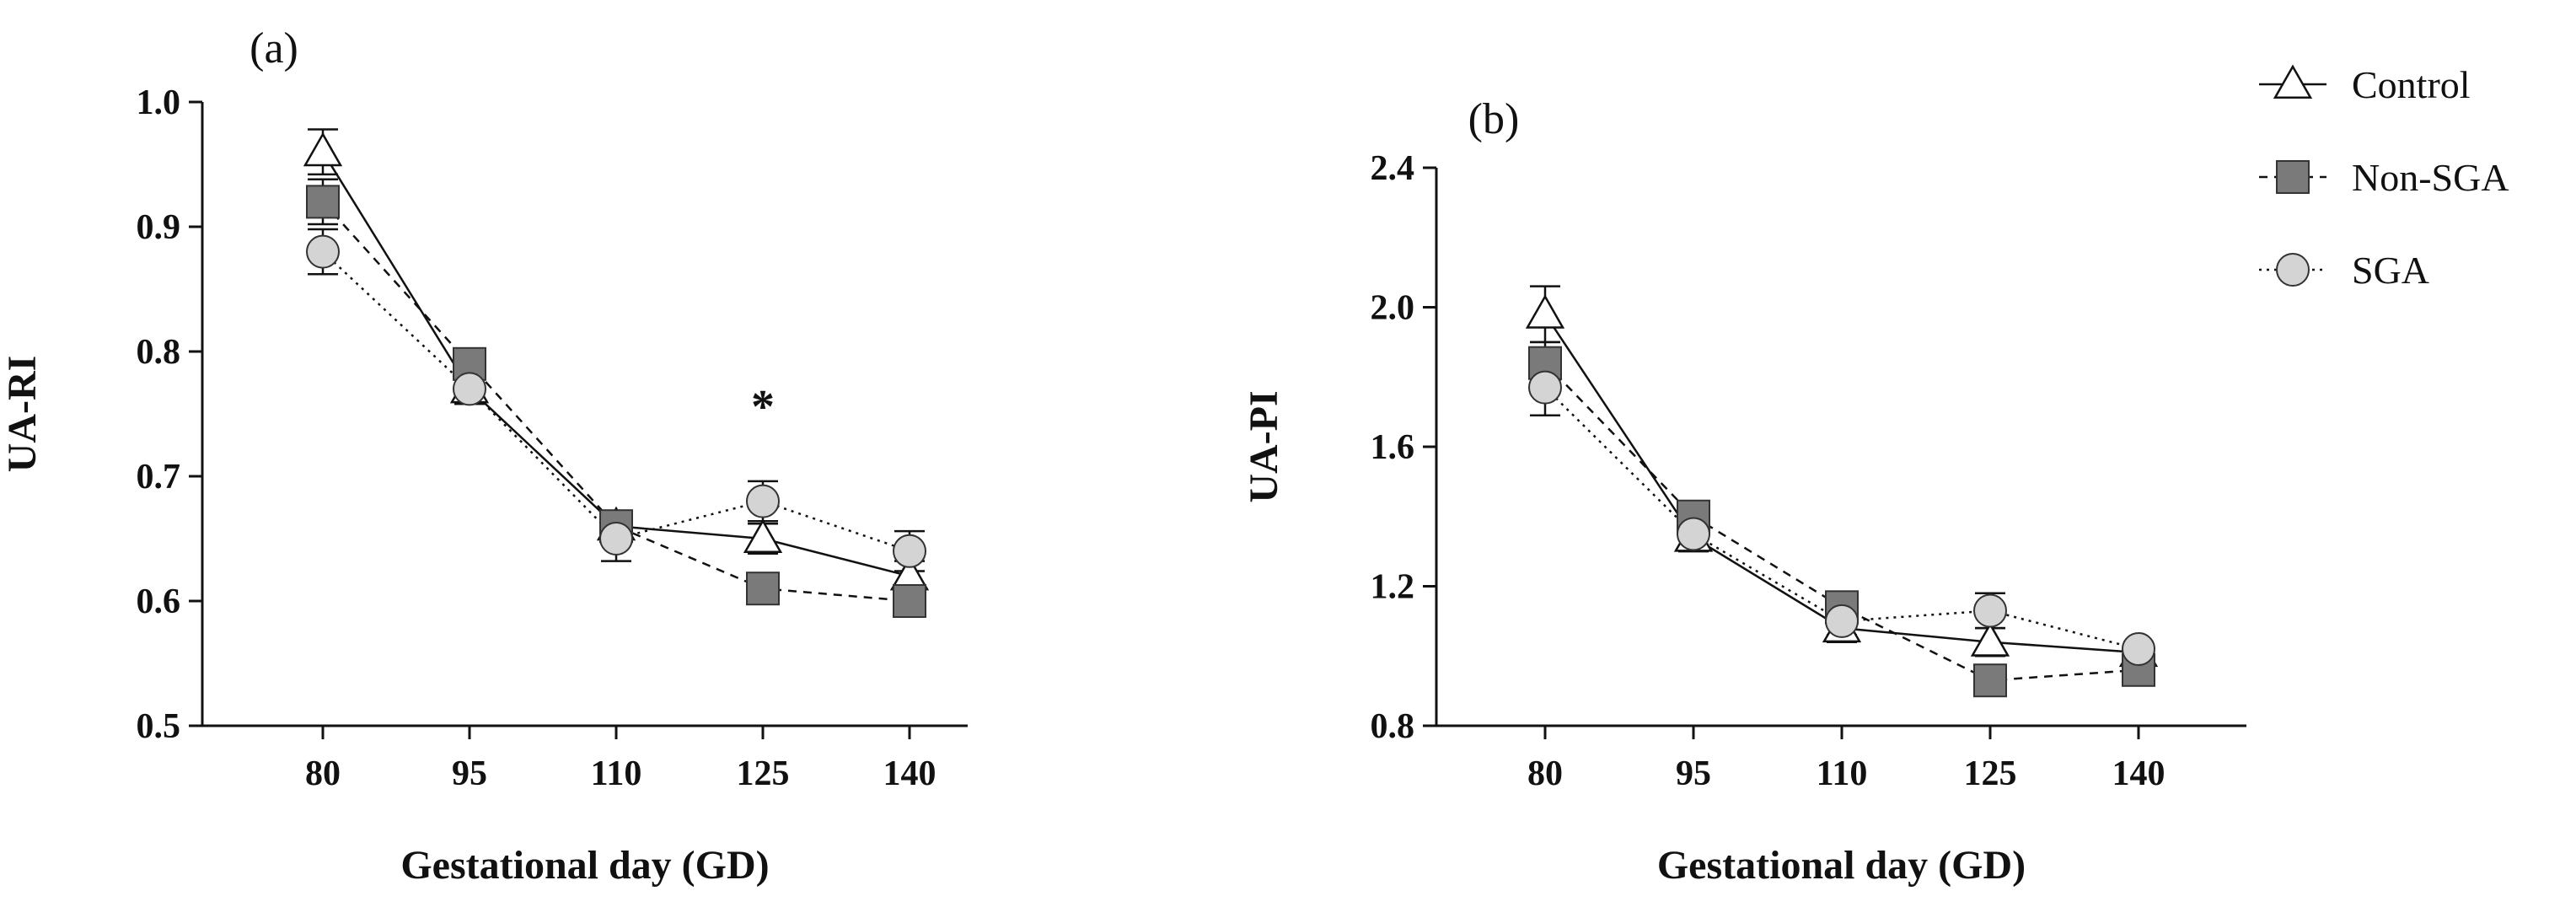 The image size is (2576, 907). Describe the element at coordinates (159, 103) in the screenshot. I see `y-tick-label: 1.0` at that location.